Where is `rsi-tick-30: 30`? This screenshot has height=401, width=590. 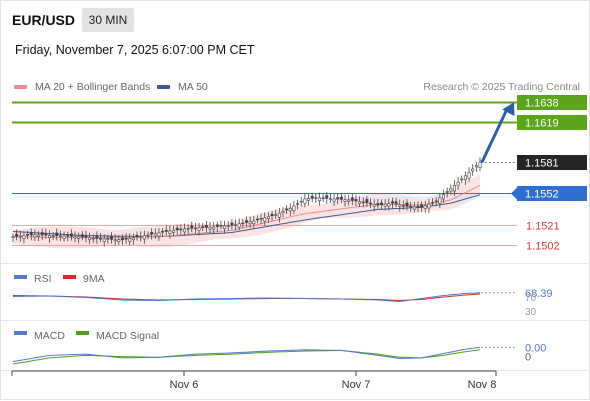 rsi-tick-30: 30 is located at coordinates (531, 312).